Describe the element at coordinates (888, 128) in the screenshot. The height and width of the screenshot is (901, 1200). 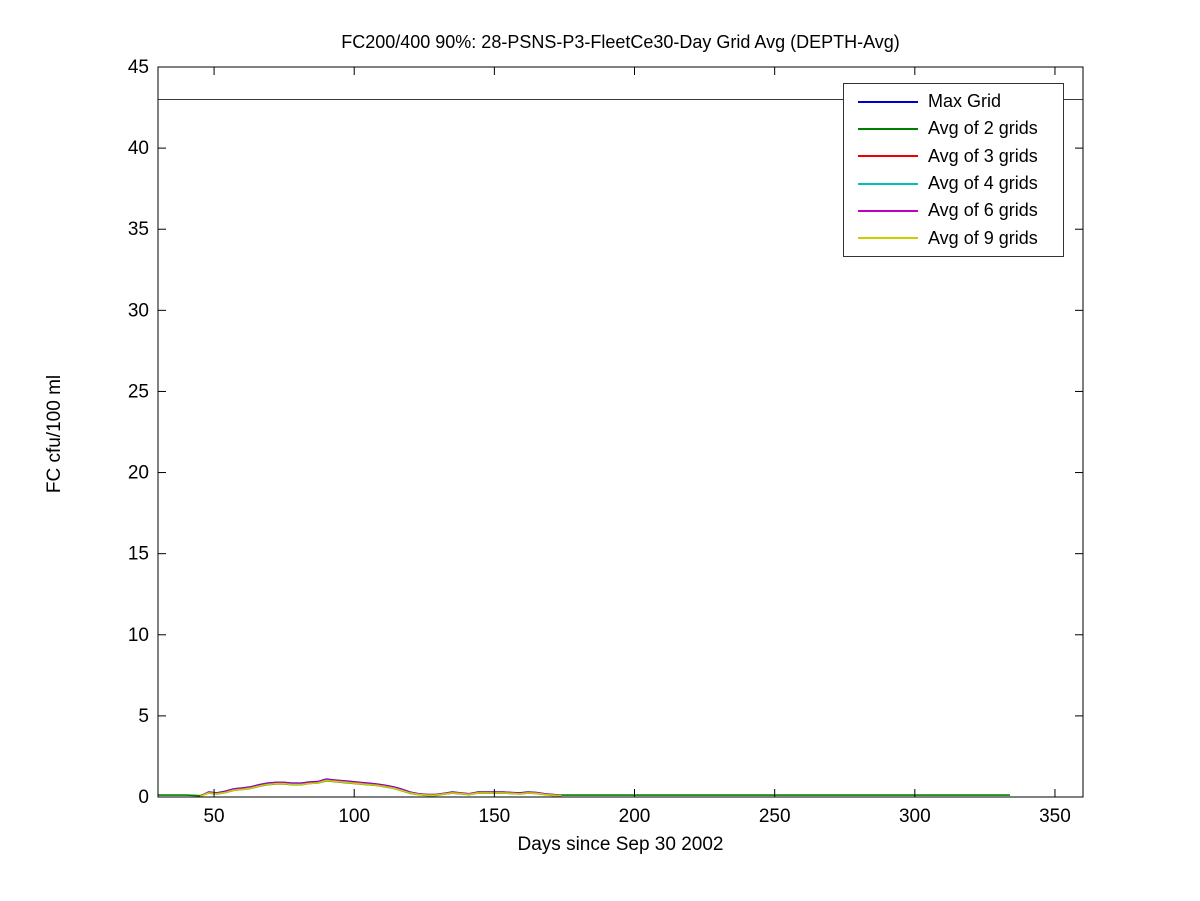
I see `legend-line-swatch-avg2` at that location.